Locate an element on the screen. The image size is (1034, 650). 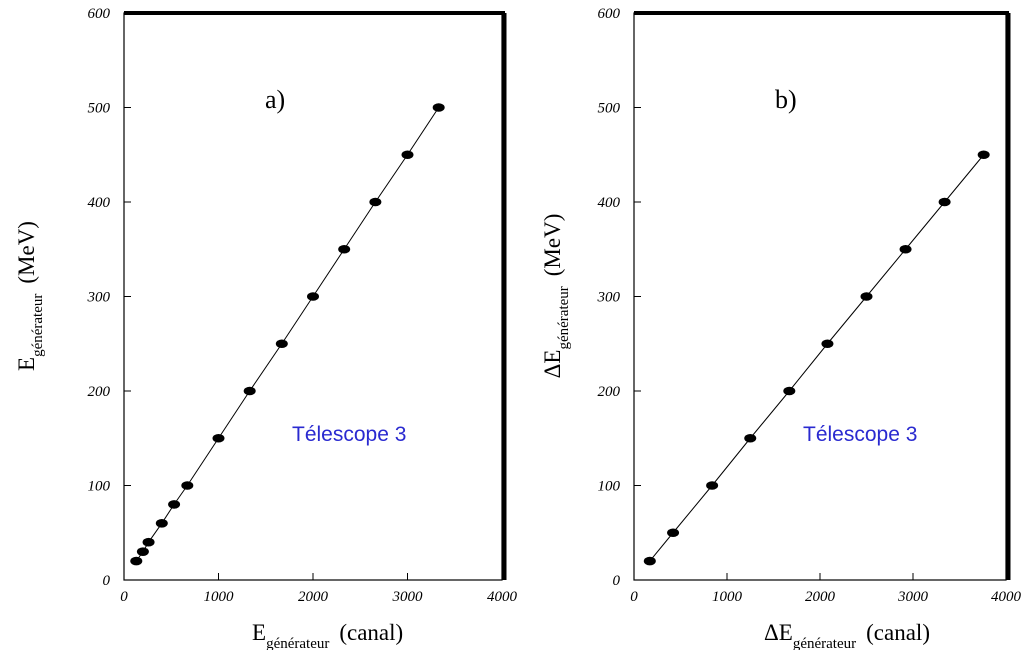
x-axis-label-main: E is located at coordinates (259, 632).